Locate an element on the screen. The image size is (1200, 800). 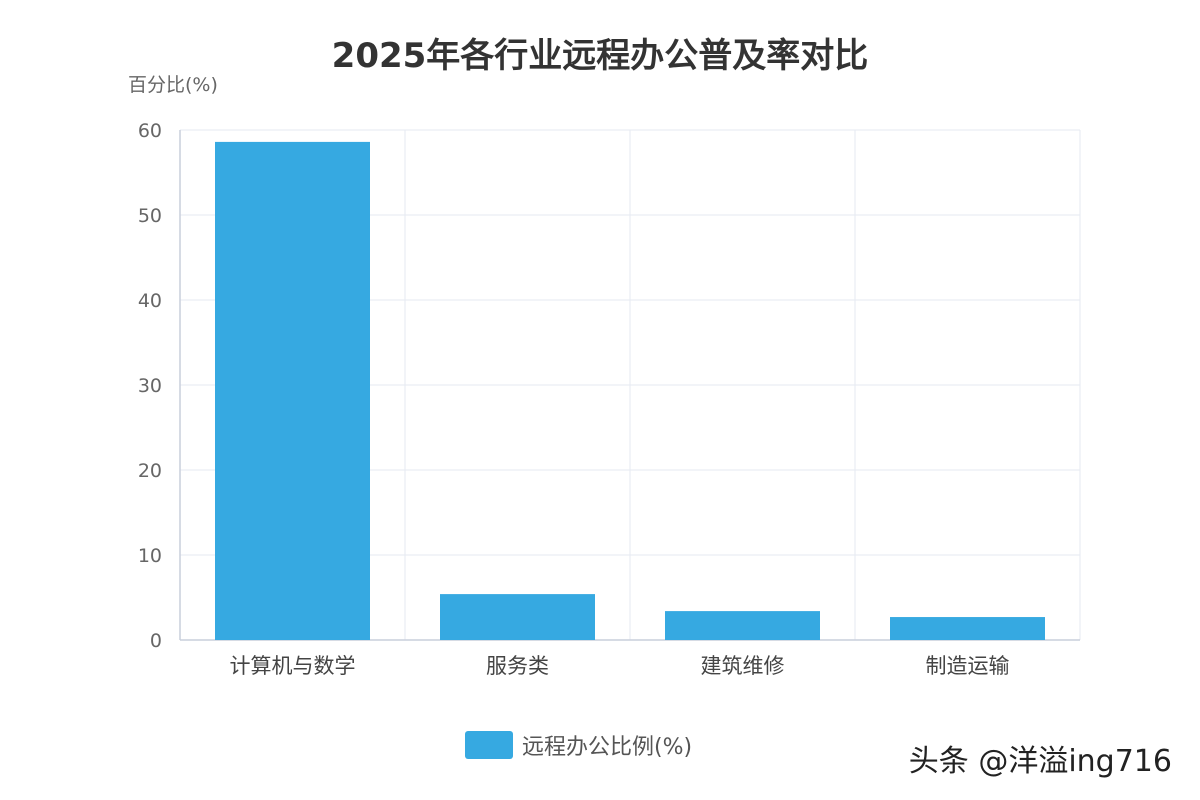
y-tick-label-6: 60 is located at coordinates (150, 131).